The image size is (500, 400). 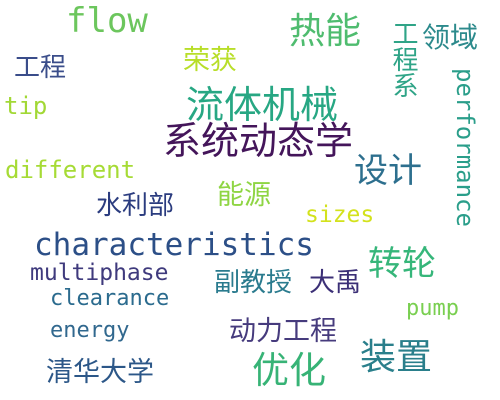 What do you see at coordinates (325, 31) in the screenshot?
I see `word-reneng: 热能` at bounding box center [325, 31].